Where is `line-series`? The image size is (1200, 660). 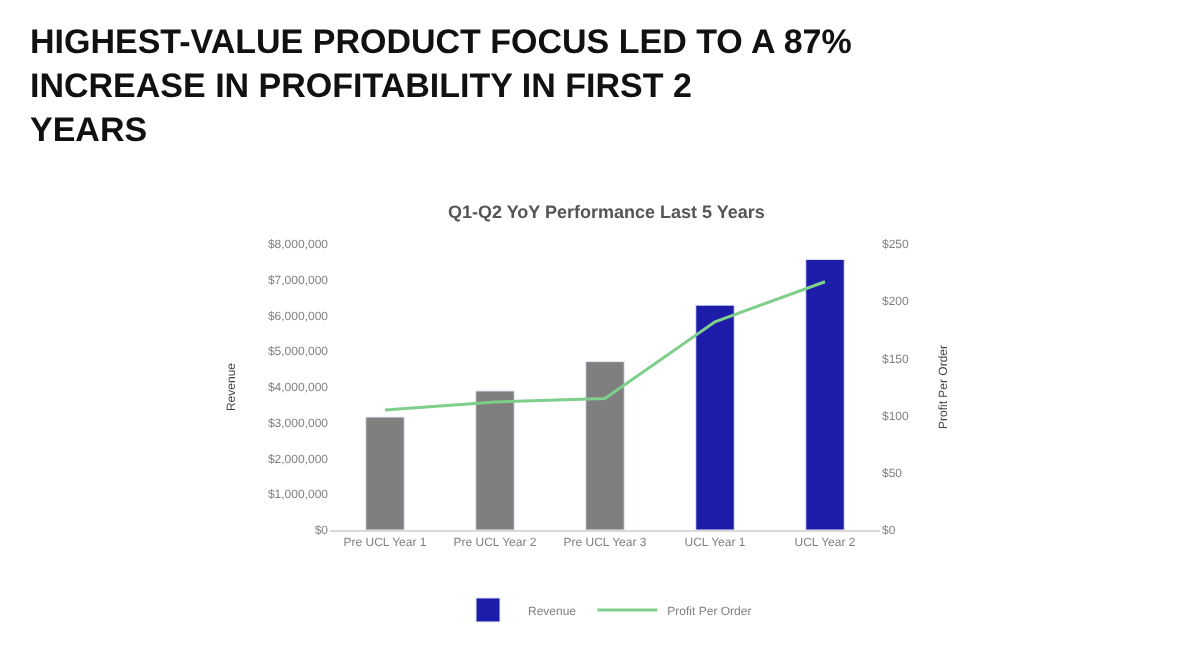 line-series is located at coordinates (605, 346).